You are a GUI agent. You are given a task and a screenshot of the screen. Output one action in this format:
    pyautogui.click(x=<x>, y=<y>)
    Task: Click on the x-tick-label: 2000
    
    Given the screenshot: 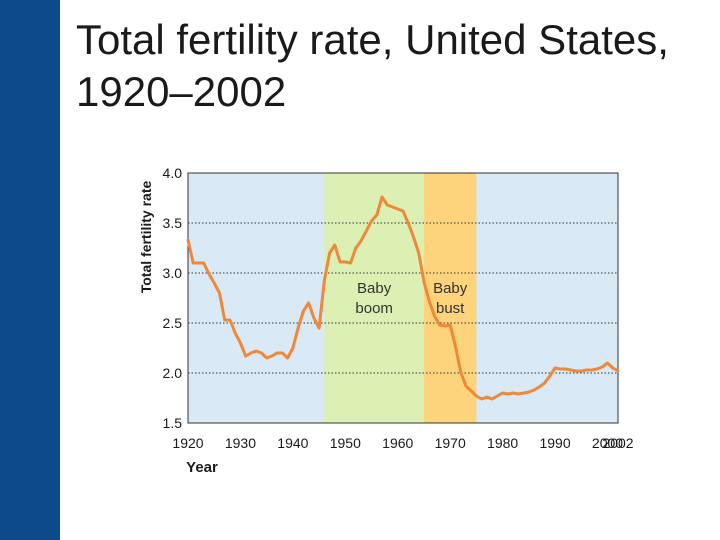 What is the action you would take?
    pyautogui.click(x=607, y=443)
    